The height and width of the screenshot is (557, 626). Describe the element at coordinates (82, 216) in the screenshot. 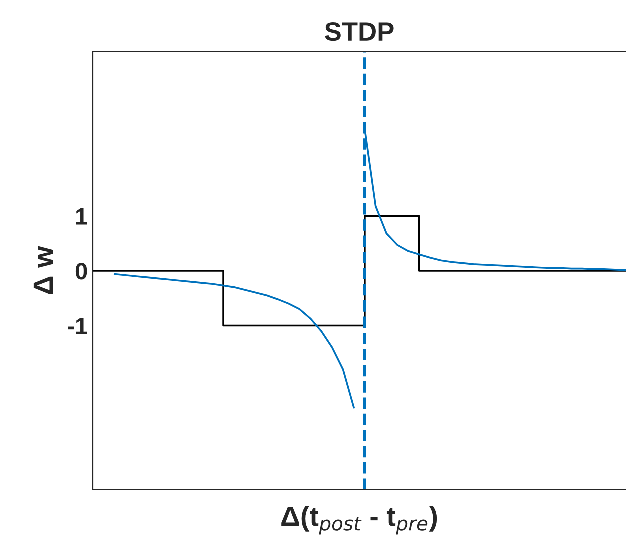

I see `y-tick-label: 1` at that location.